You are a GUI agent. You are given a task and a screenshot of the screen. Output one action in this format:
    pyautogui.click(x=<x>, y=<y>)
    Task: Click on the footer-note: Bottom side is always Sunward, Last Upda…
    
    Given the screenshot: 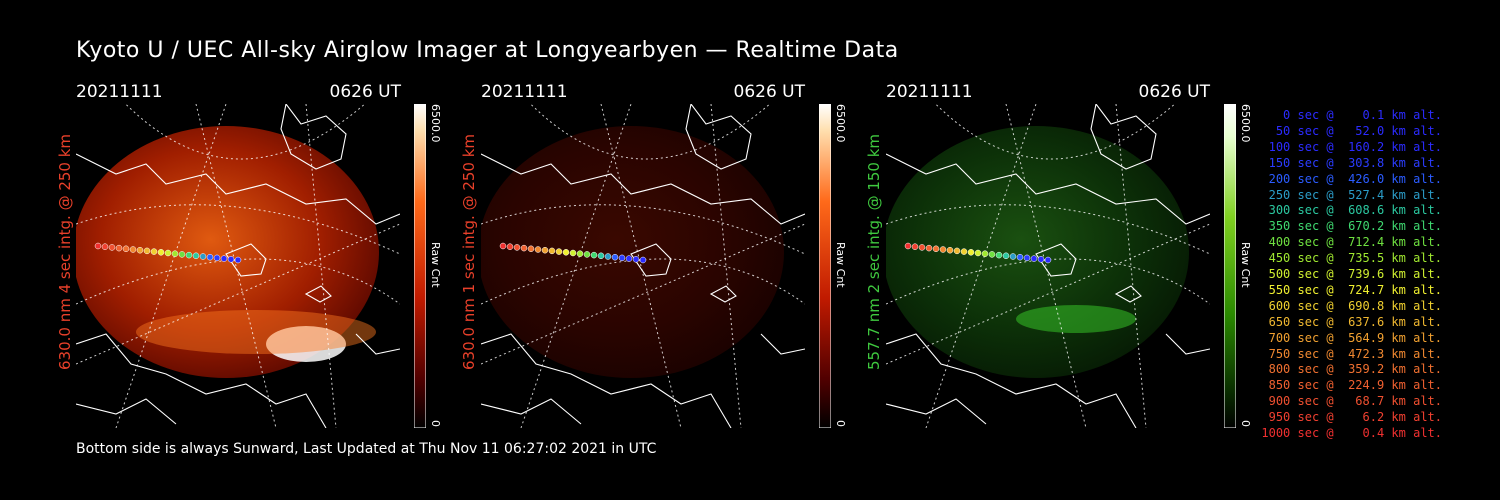 What is the action you would take?
    pyautogui.click(x=366, y=449)
    